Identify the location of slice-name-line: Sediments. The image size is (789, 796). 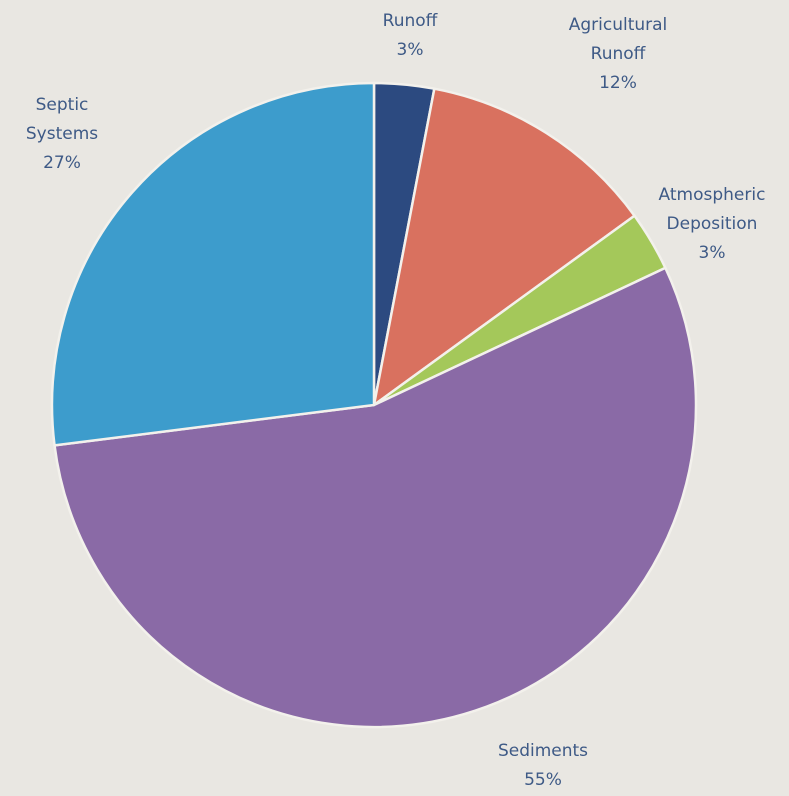
(543, 751).